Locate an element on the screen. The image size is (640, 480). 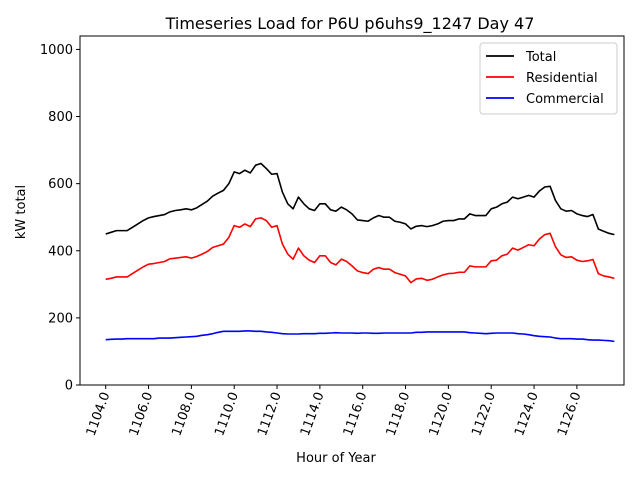
legend-label-total: Total is located at coordinates (540, 57).